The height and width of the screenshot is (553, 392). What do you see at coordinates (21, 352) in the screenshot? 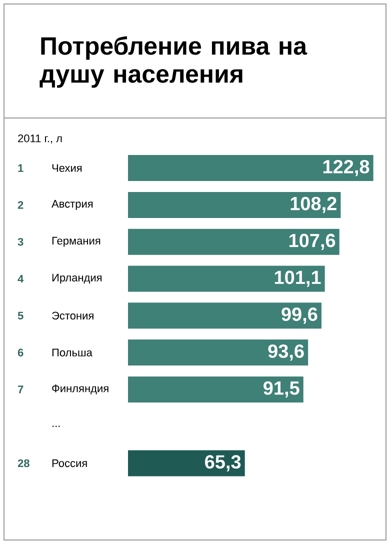
I see `text: 6` at bounding box center [21, 352].